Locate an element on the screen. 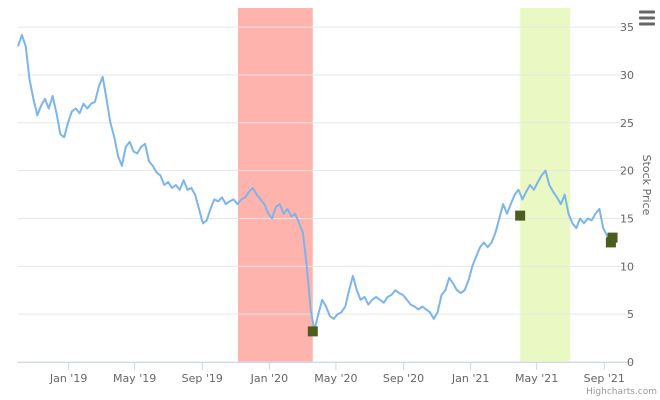  y-axis: 0 5 10 15 20 25 30 35 is located at coordinates (627, 195).